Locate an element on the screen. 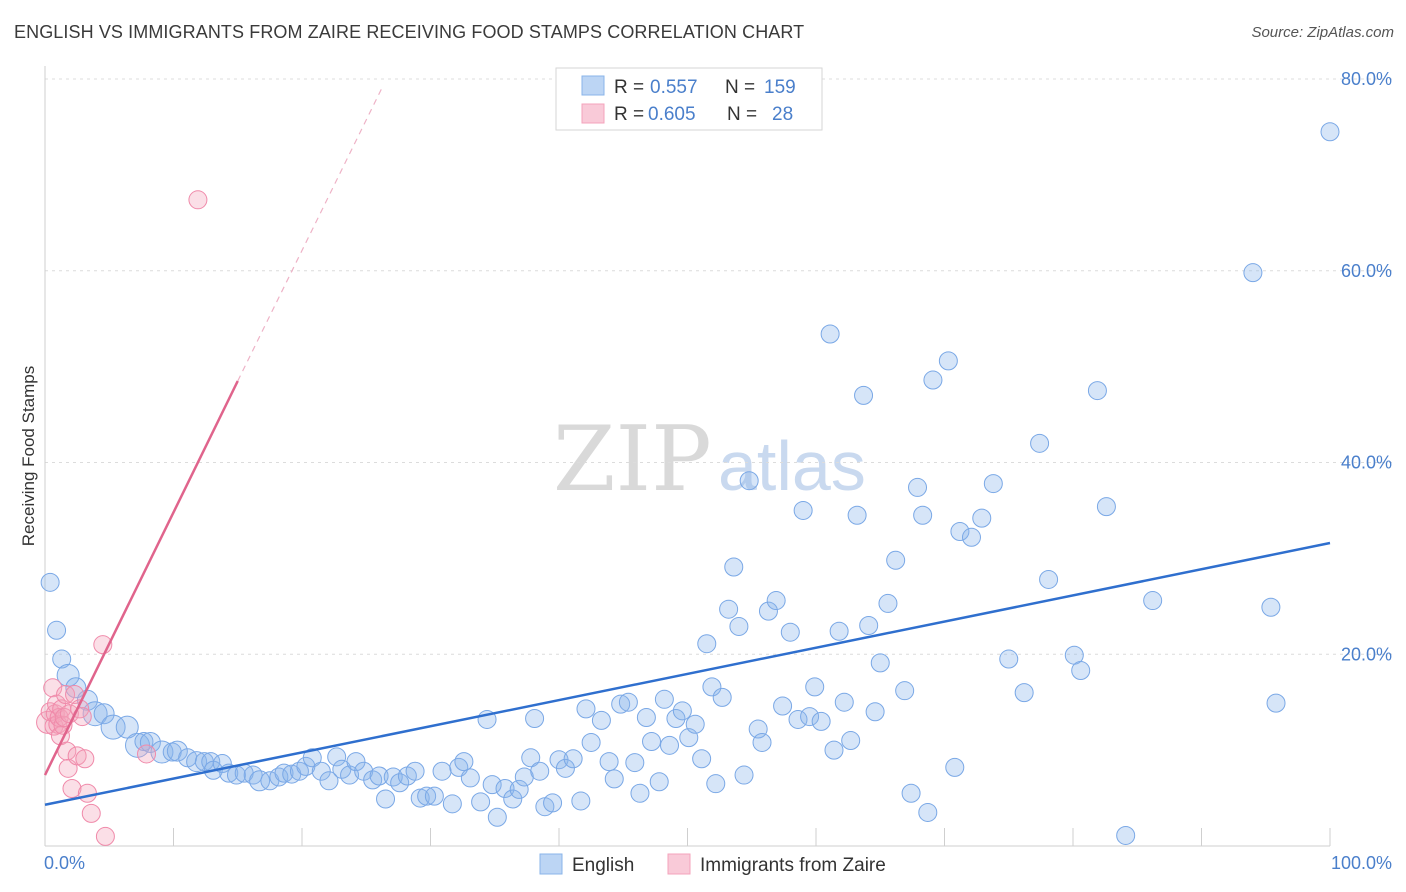 The image size is (1406, 892). watermark-atlas: atlas is located at coordinates (792, 466).